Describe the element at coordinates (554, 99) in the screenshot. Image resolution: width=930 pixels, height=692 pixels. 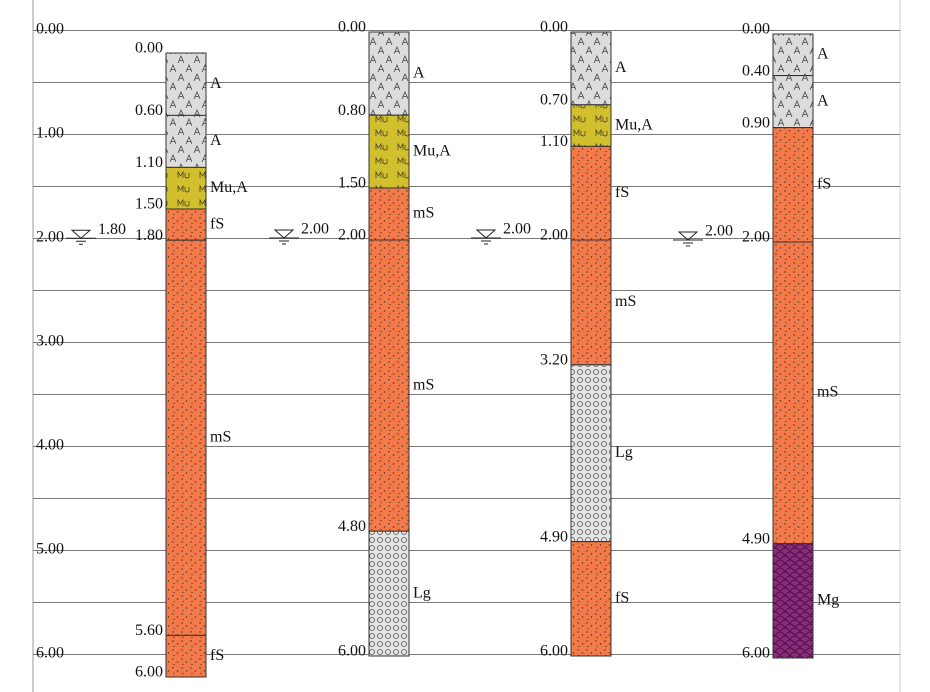
I see `depth-label: 0.70` at that location.